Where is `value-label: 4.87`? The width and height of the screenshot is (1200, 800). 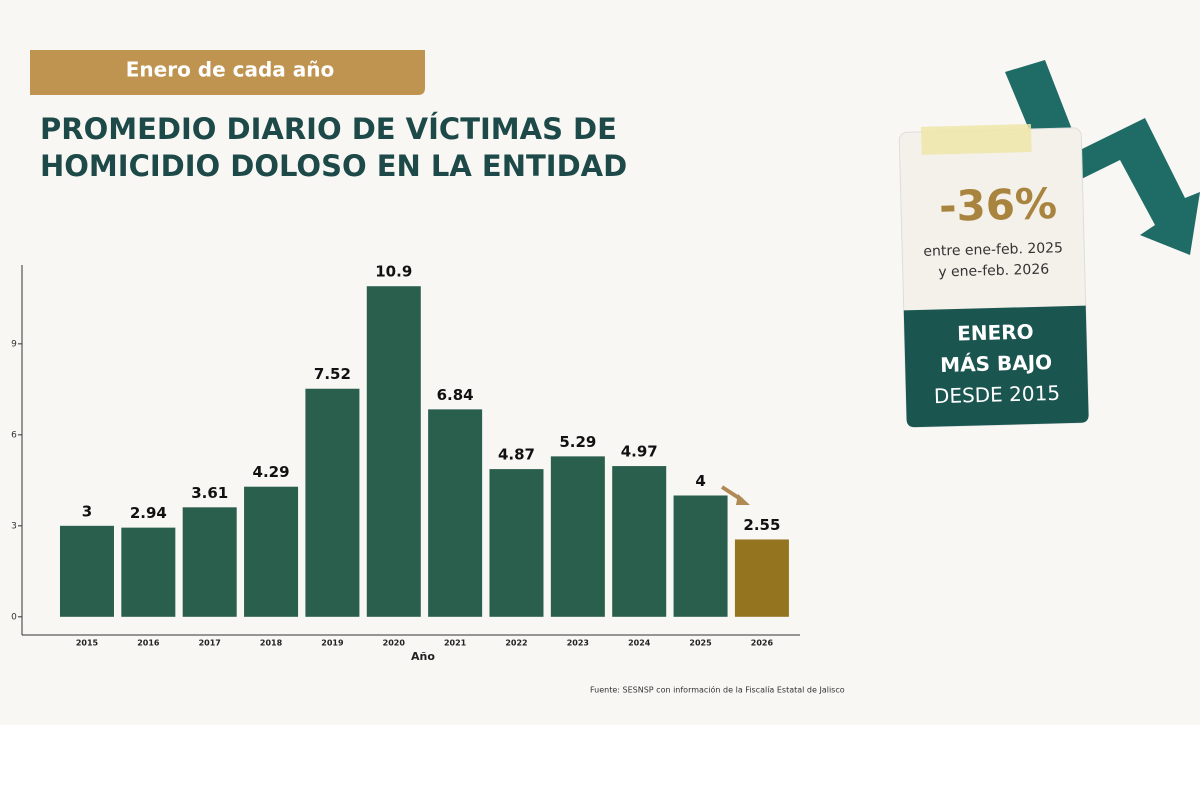
value-label: 4.87 is located at coordinates (516, 455).